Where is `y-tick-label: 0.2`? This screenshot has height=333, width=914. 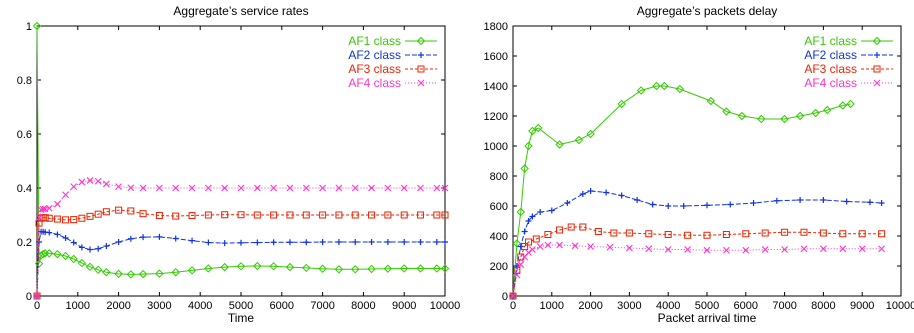 y-tick-label: 0.2 is located at coordinates (24, 243).